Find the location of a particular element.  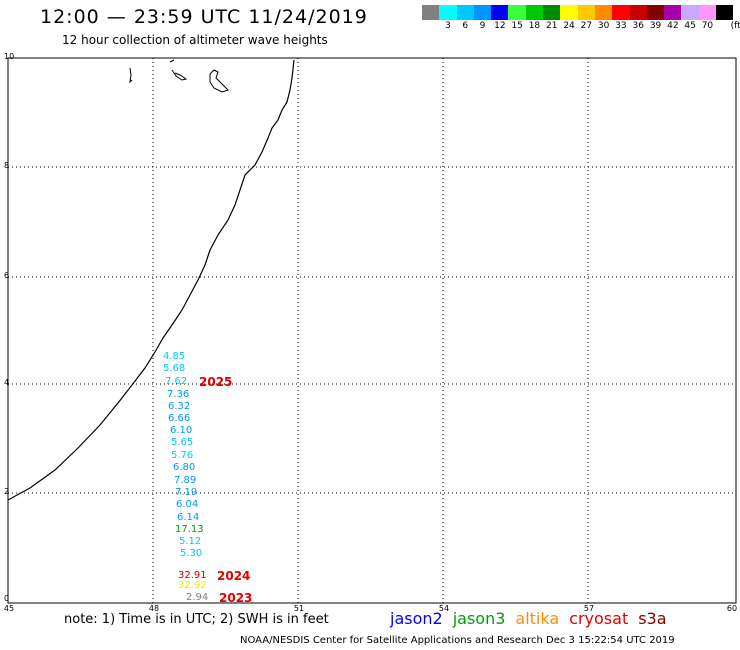

wave-height-value: 17.13 is located at coordinates (189, 529).